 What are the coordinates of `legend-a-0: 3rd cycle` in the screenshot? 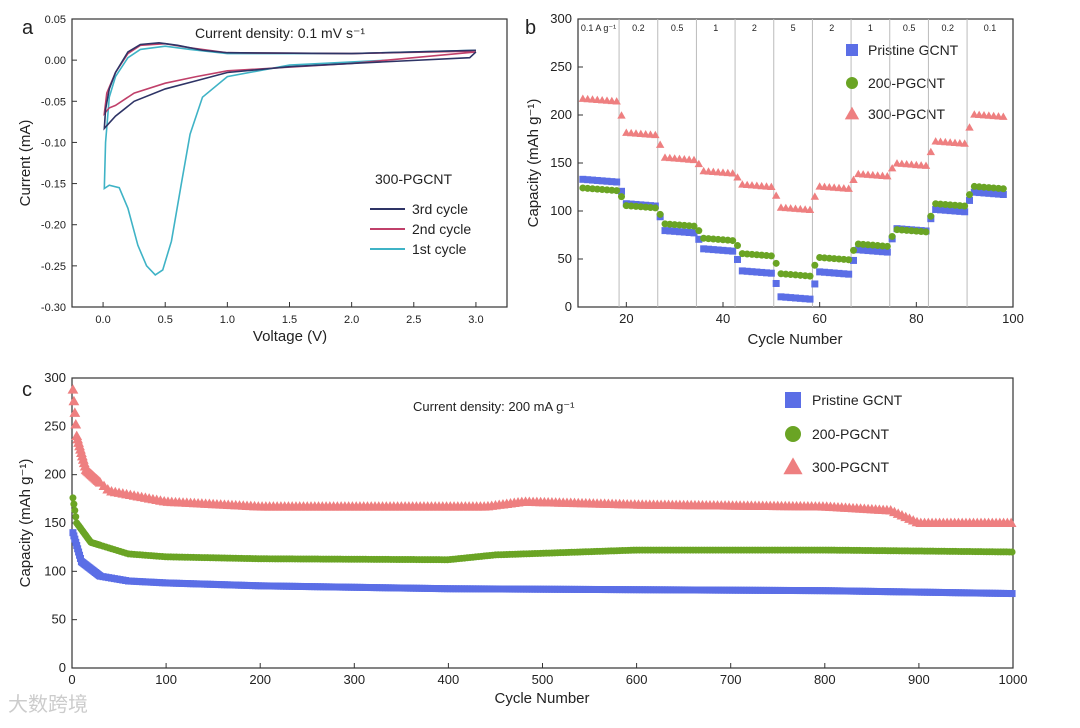 It's located at (440, 209).